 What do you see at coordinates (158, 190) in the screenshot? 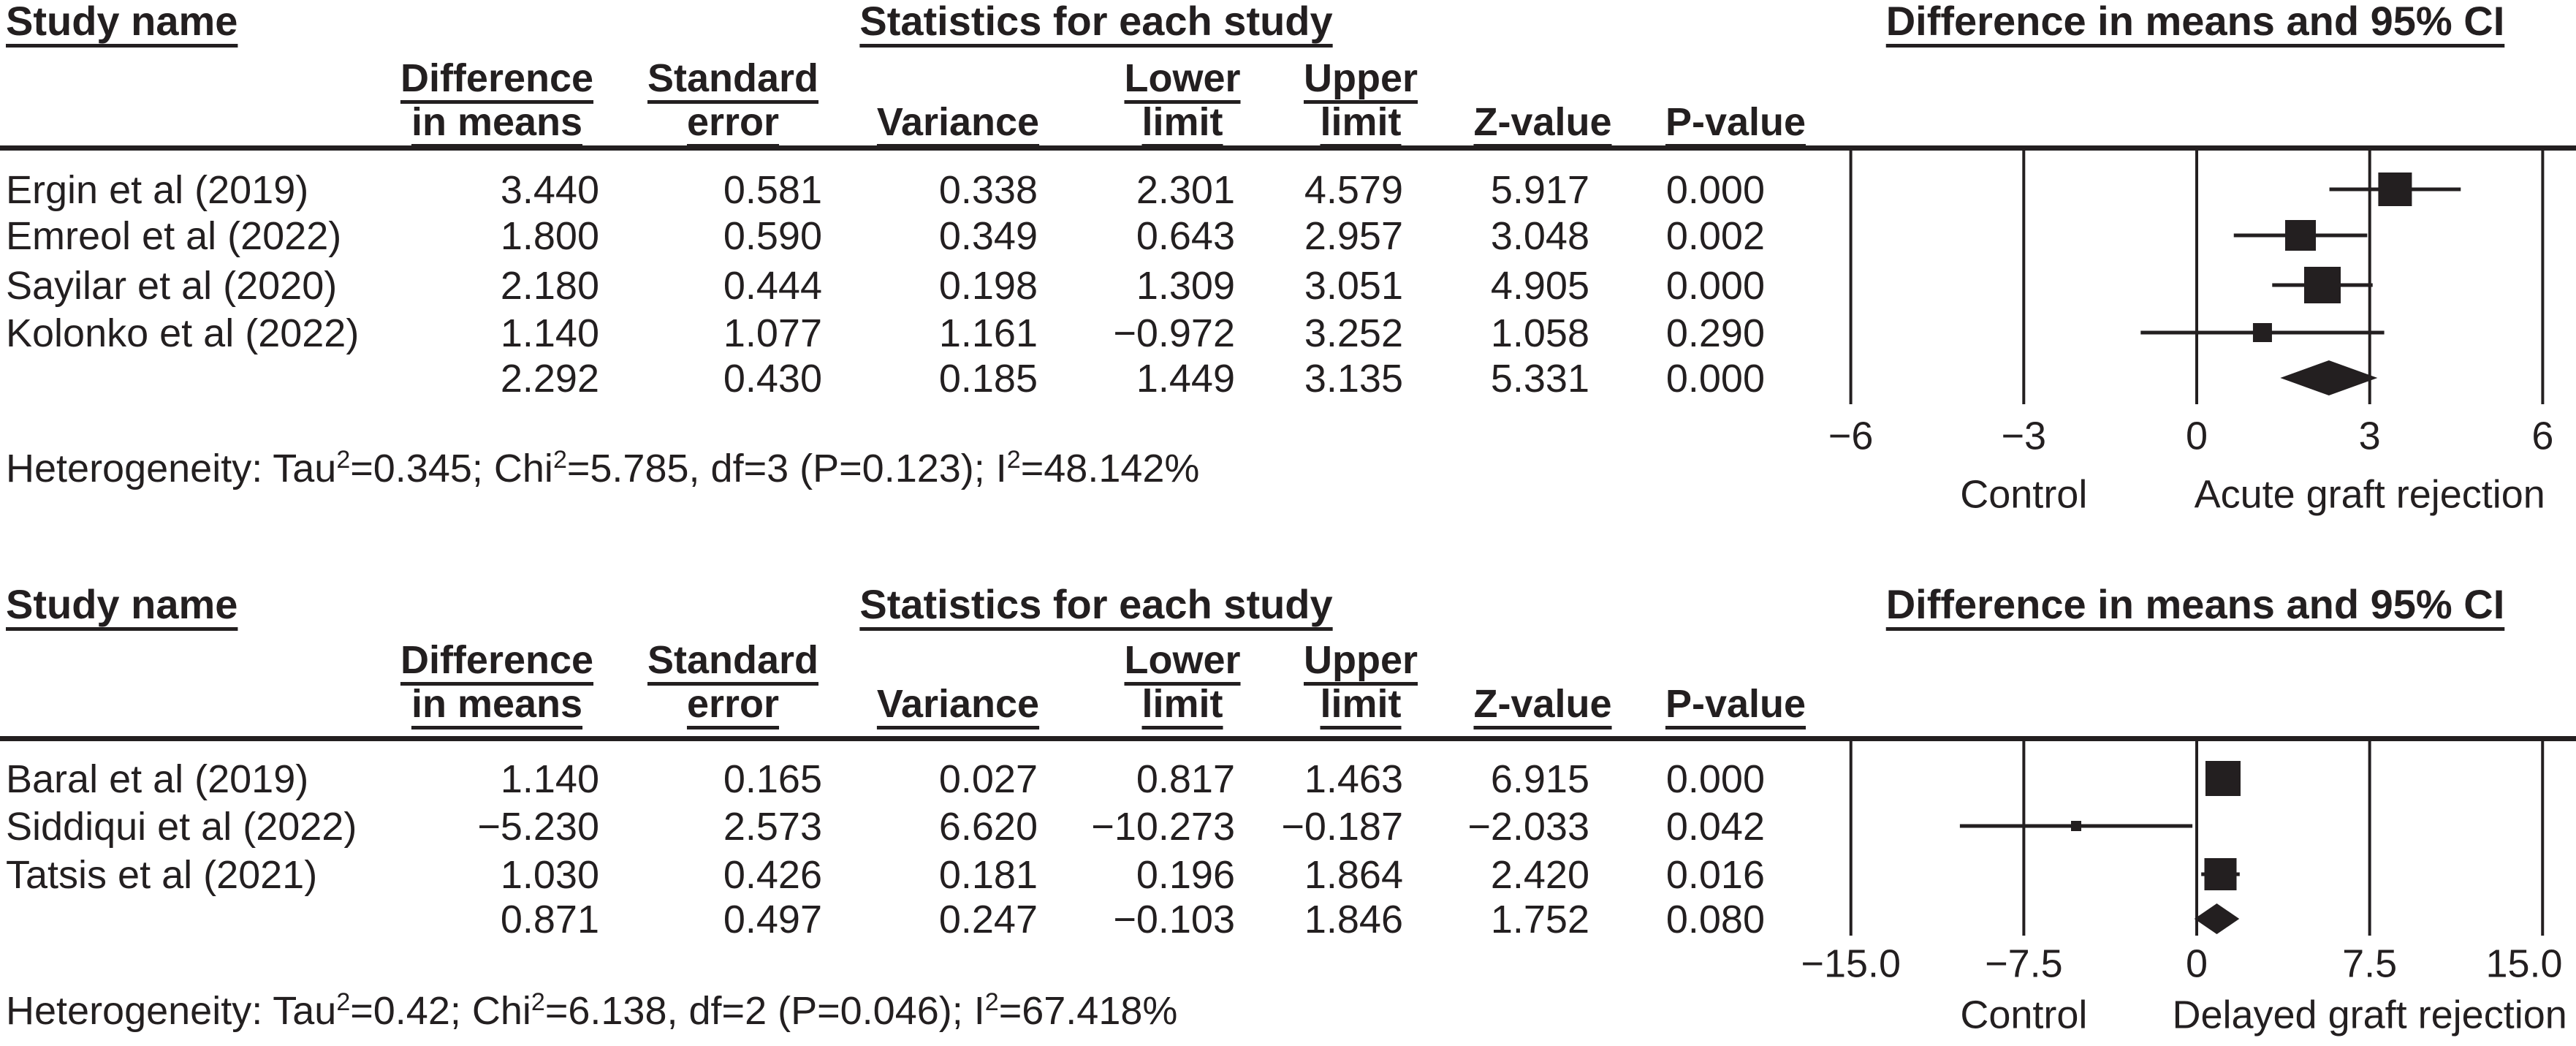
I see `study-name: Ergin et al (2019)` at bounding box center [158, 190].